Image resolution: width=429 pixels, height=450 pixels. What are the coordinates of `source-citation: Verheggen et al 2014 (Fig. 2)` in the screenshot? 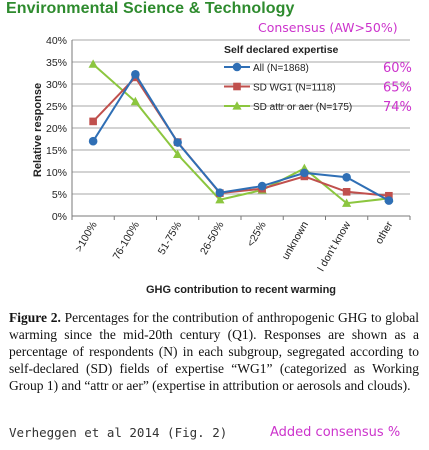 It's located at (118, 432).